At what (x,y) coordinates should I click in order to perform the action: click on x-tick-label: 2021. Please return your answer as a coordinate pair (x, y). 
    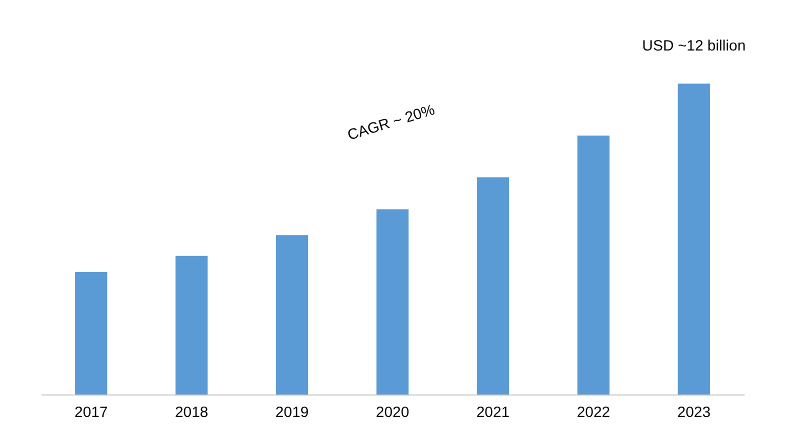
    Looking at the image, I should click on (493, 412).